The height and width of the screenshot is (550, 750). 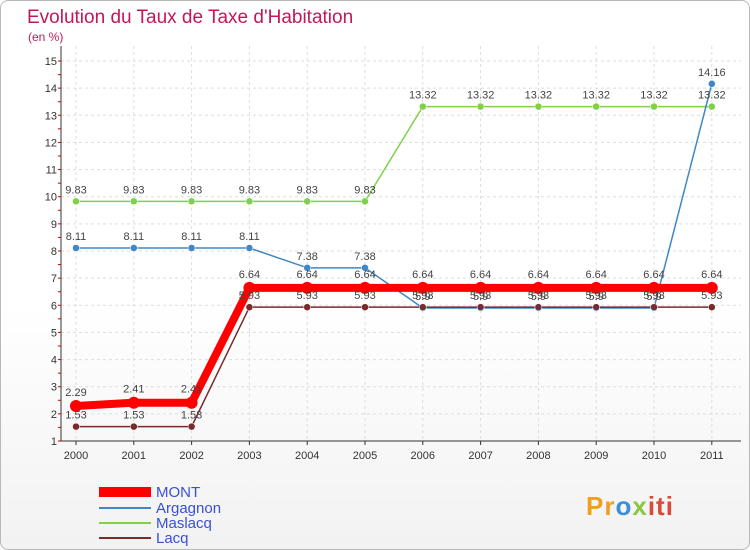 What do you see at coordinates (54, 388) in the screenshot?
I see `y-tick-label: 3` at bounding box center [54, 388].